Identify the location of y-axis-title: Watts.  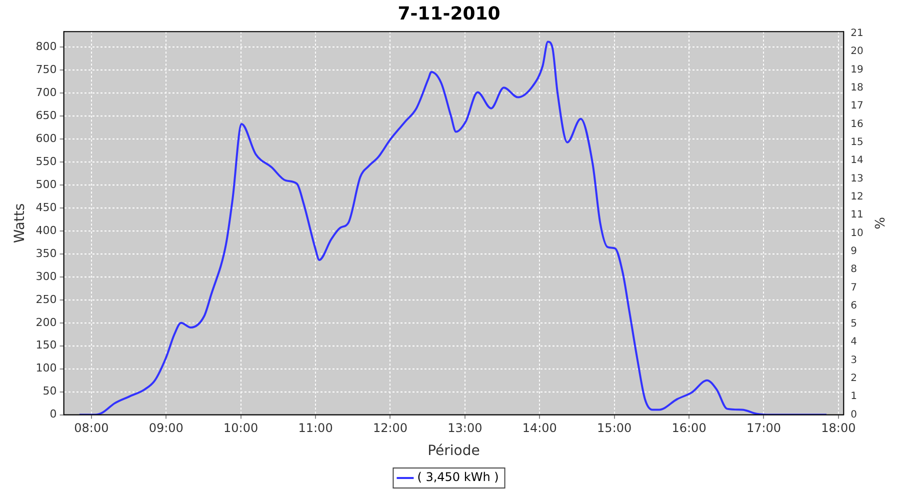
(20, 223).